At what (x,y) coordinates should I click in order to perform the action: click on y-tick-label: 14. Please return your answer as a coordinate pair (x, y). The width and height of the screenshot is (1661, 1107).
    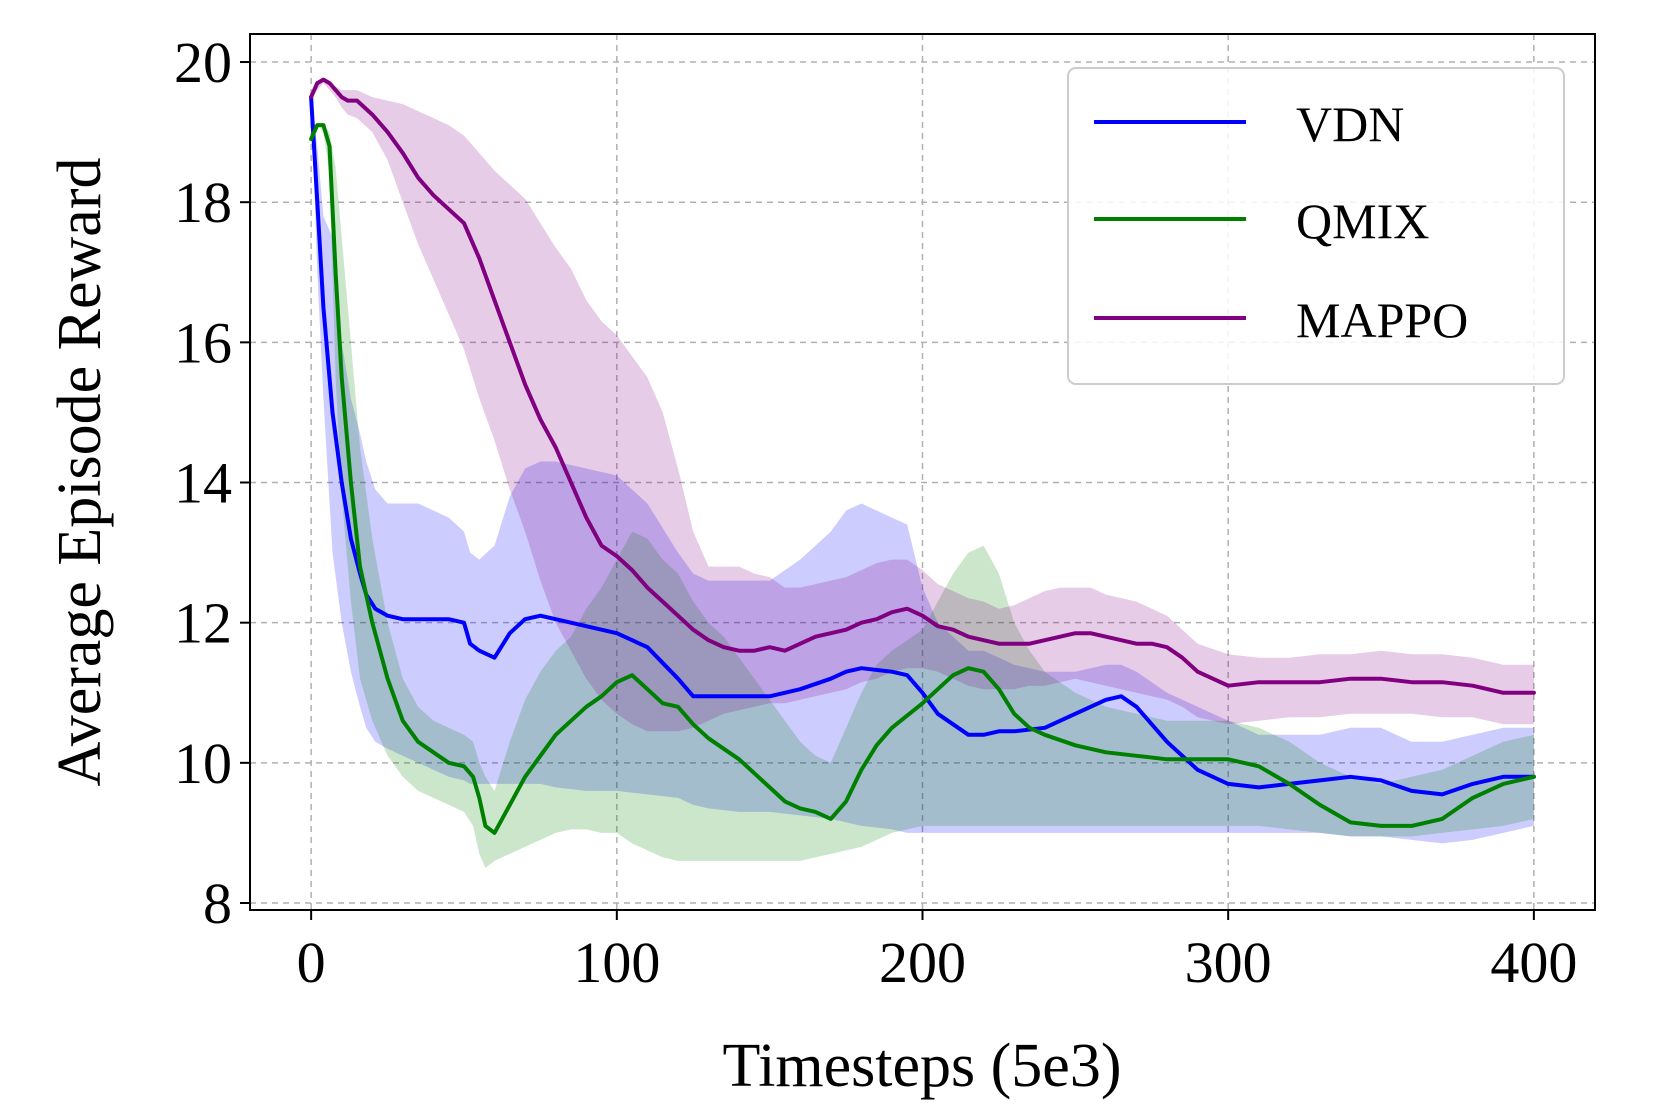
    Looking at the image, I should click on (203, 483).